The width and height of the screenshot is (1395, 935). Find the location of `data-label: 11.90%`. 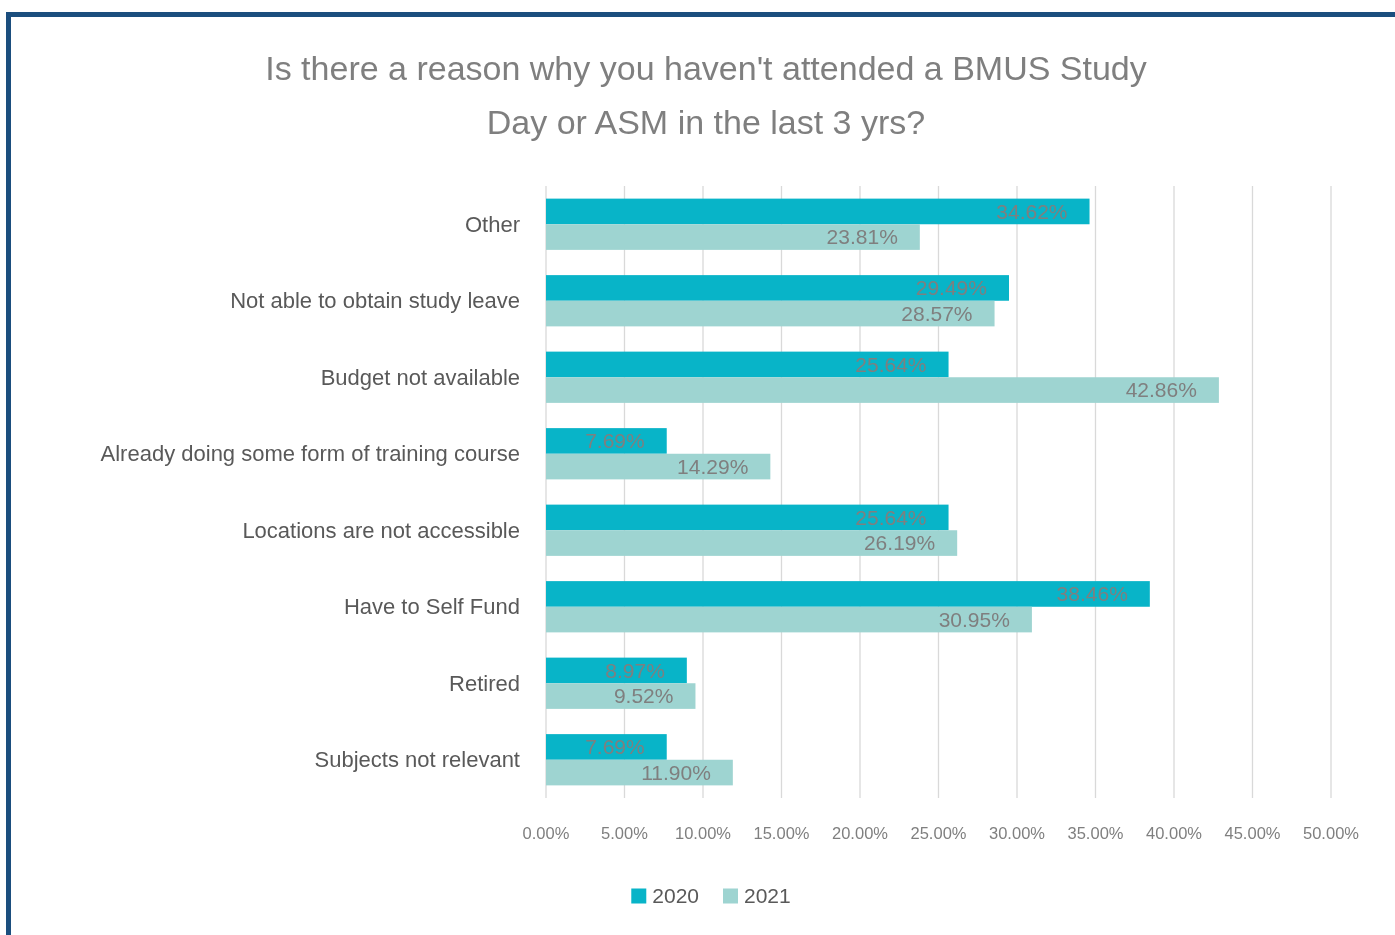

data-label: 11.90% is located at coordinates (676, 772).